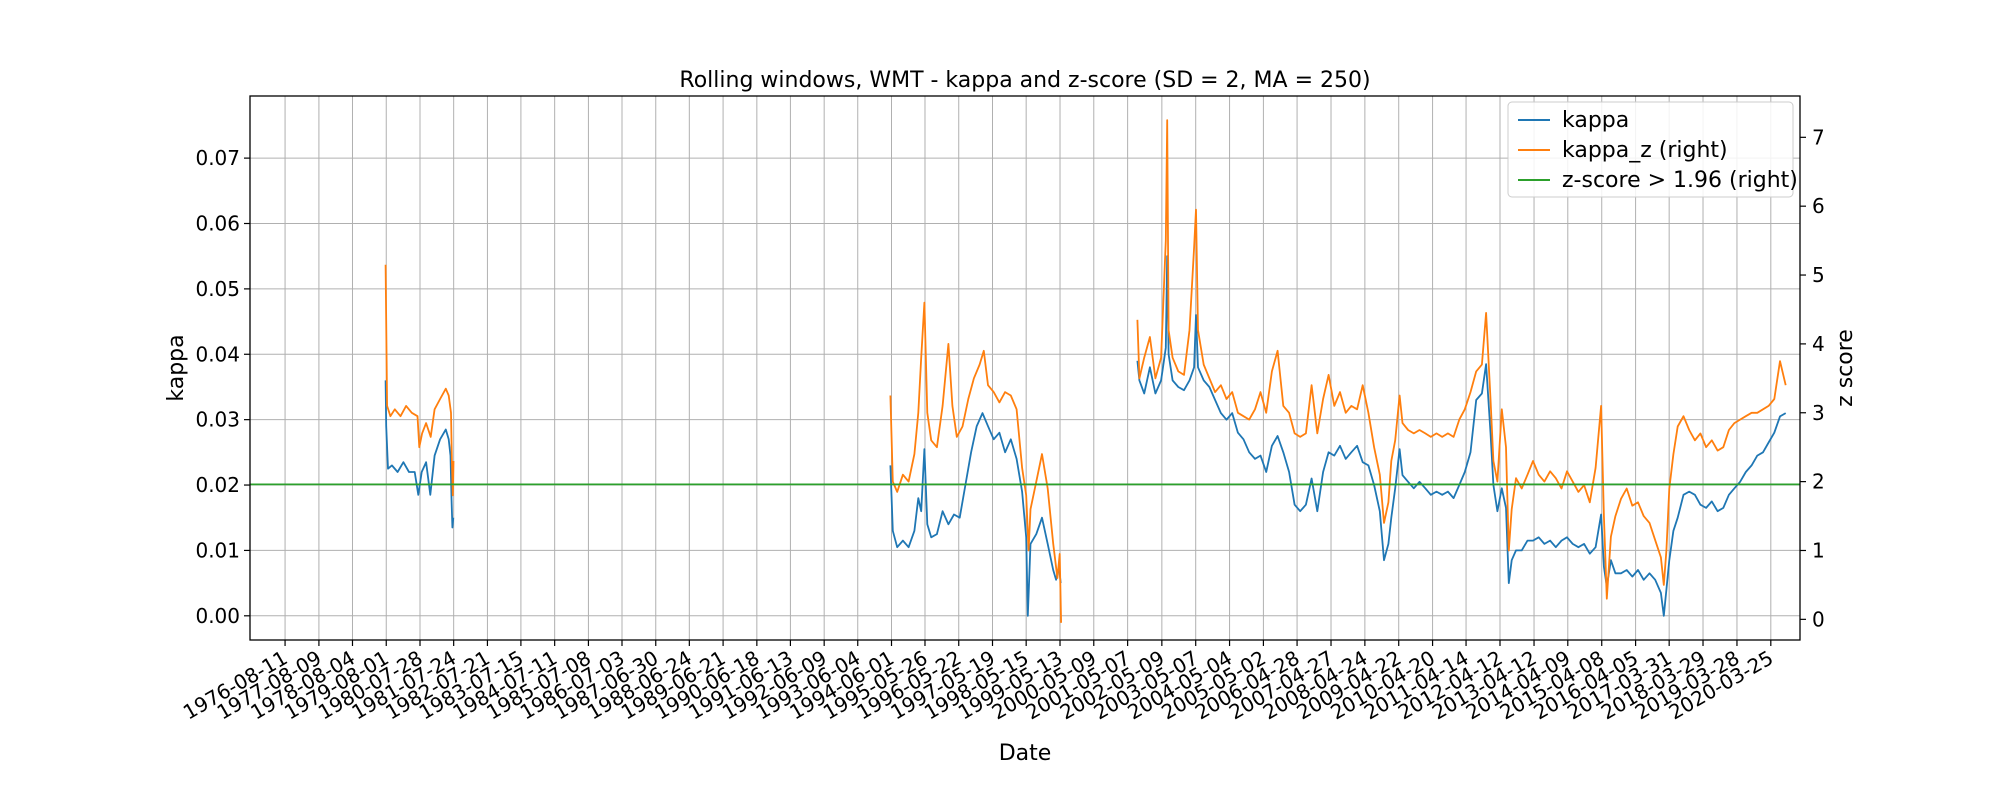 The width and height of the screenshot is (2000, 800). I want to click on y-tick-label-left: 0.07, so click(217, 158).